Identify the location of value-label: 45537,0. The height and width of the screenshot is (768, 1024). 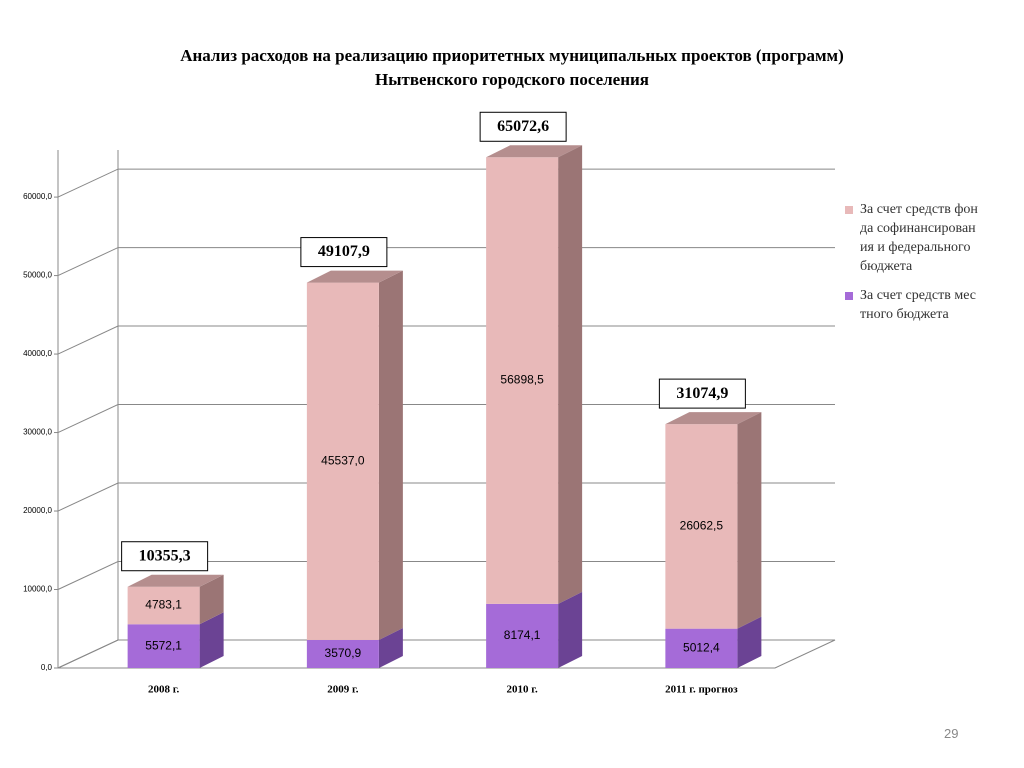
(343, 460).